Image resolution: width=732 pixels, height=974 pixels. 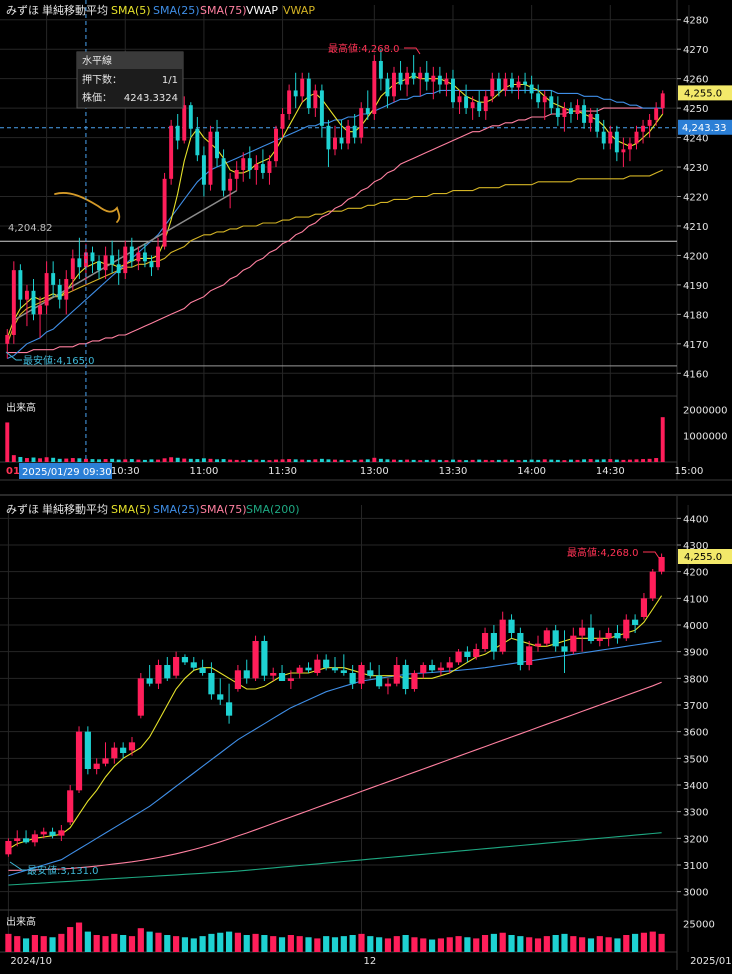 I want to click on high-price-label: 最高値:4,268.0, so click(x=364, y=48).